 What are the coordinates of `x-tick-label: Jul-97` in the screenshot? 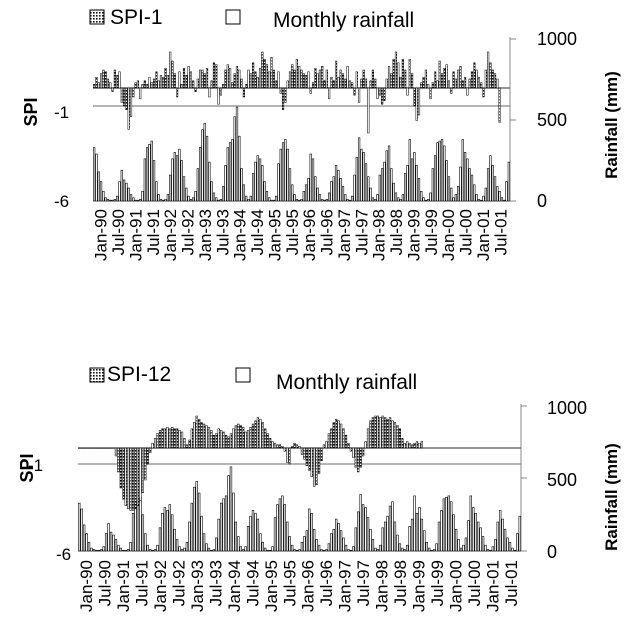 It's located at (361, 232).